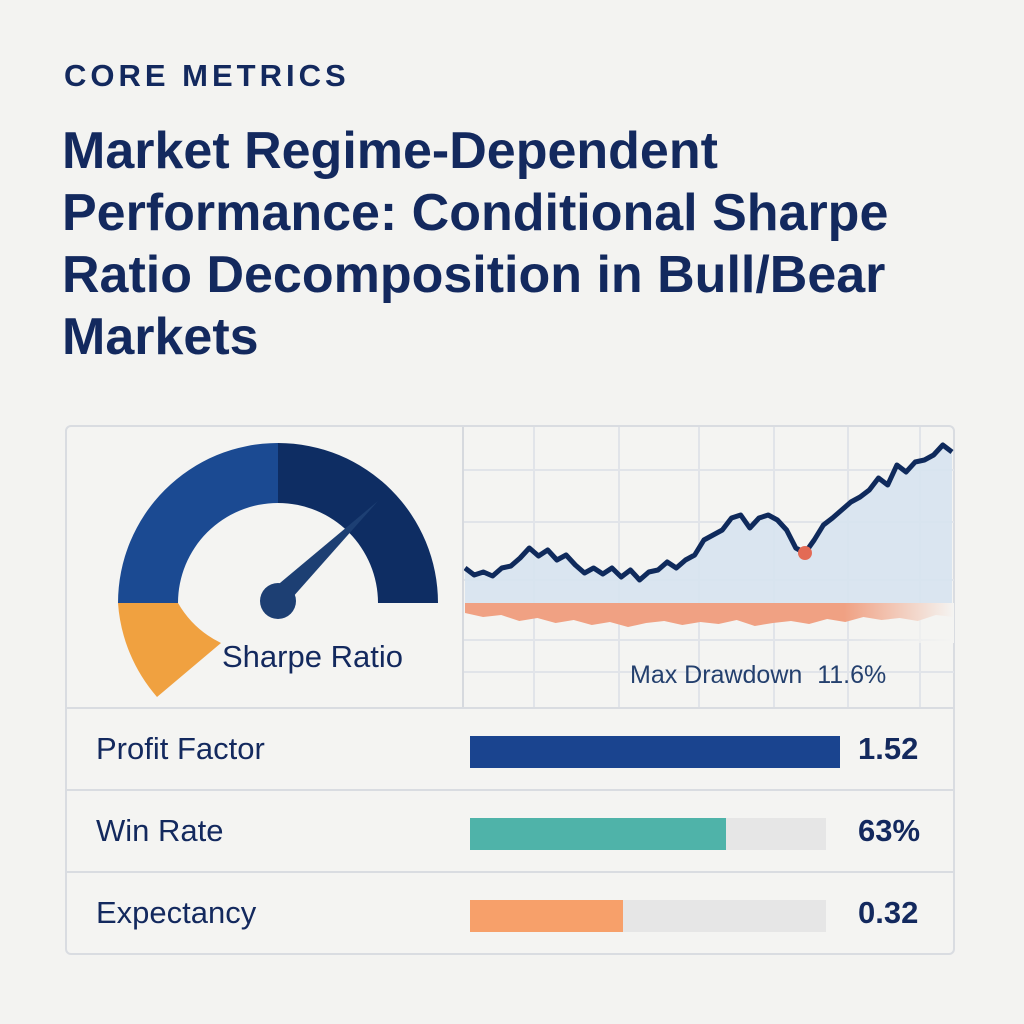 This screenshot has height=1024, width=1024. I want to click on metric-label: Expectancy, so click(176, 912).